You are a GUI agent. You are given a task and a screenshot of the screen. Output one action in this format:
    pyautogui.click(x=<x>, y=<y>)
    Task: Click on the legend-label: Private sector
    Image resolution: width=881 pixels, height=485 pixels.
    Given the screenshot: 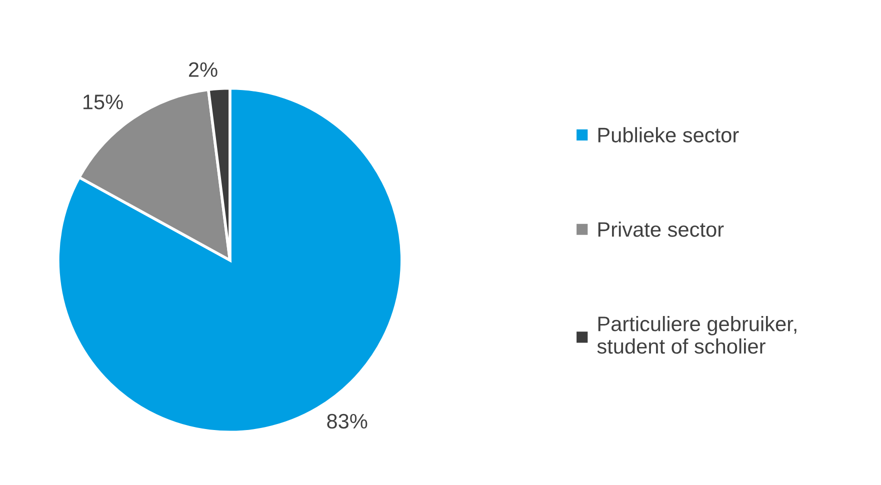 What is the action you would take?
    pyautogui.click(x=661, y=229)
    